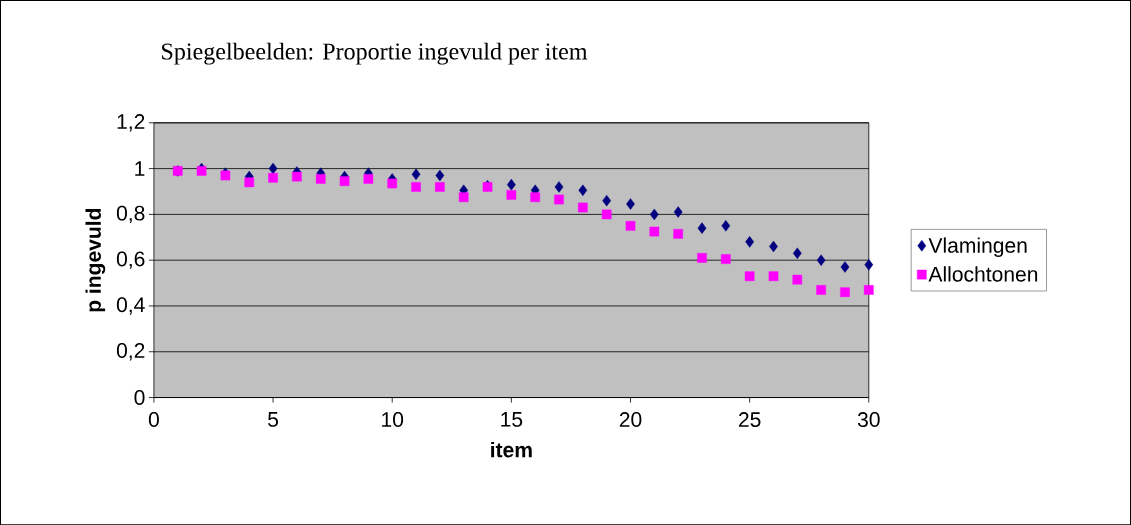  What do you see at coordinates (130, 351) in the screenshot?
I see `y-tick-label: 0,2` at bounding box center [130, 351].